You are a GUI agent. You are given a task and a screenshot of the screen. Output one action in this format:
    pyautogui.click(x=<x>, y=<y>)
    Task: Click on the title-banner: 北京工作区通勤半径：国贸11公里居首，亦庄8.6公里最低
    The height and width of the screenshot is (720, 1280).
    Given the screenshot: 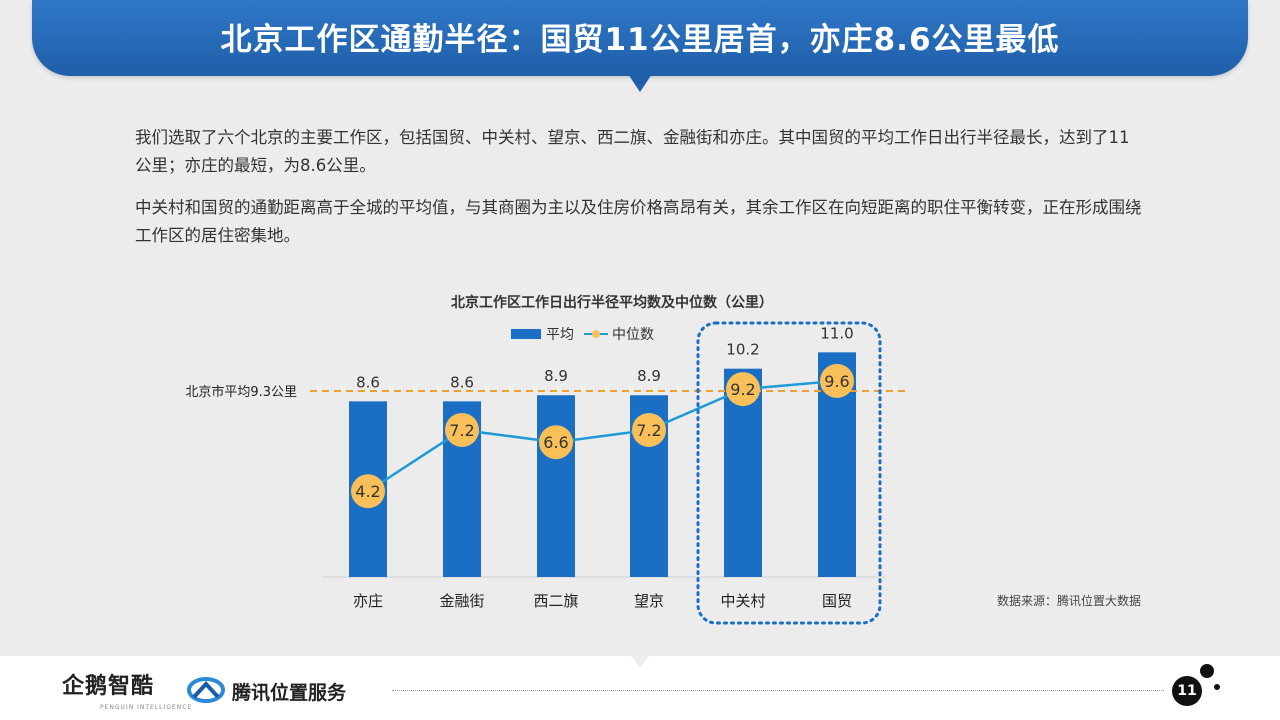 What is the action you would take?
    pyautogui.click(x=640, y=38)
    